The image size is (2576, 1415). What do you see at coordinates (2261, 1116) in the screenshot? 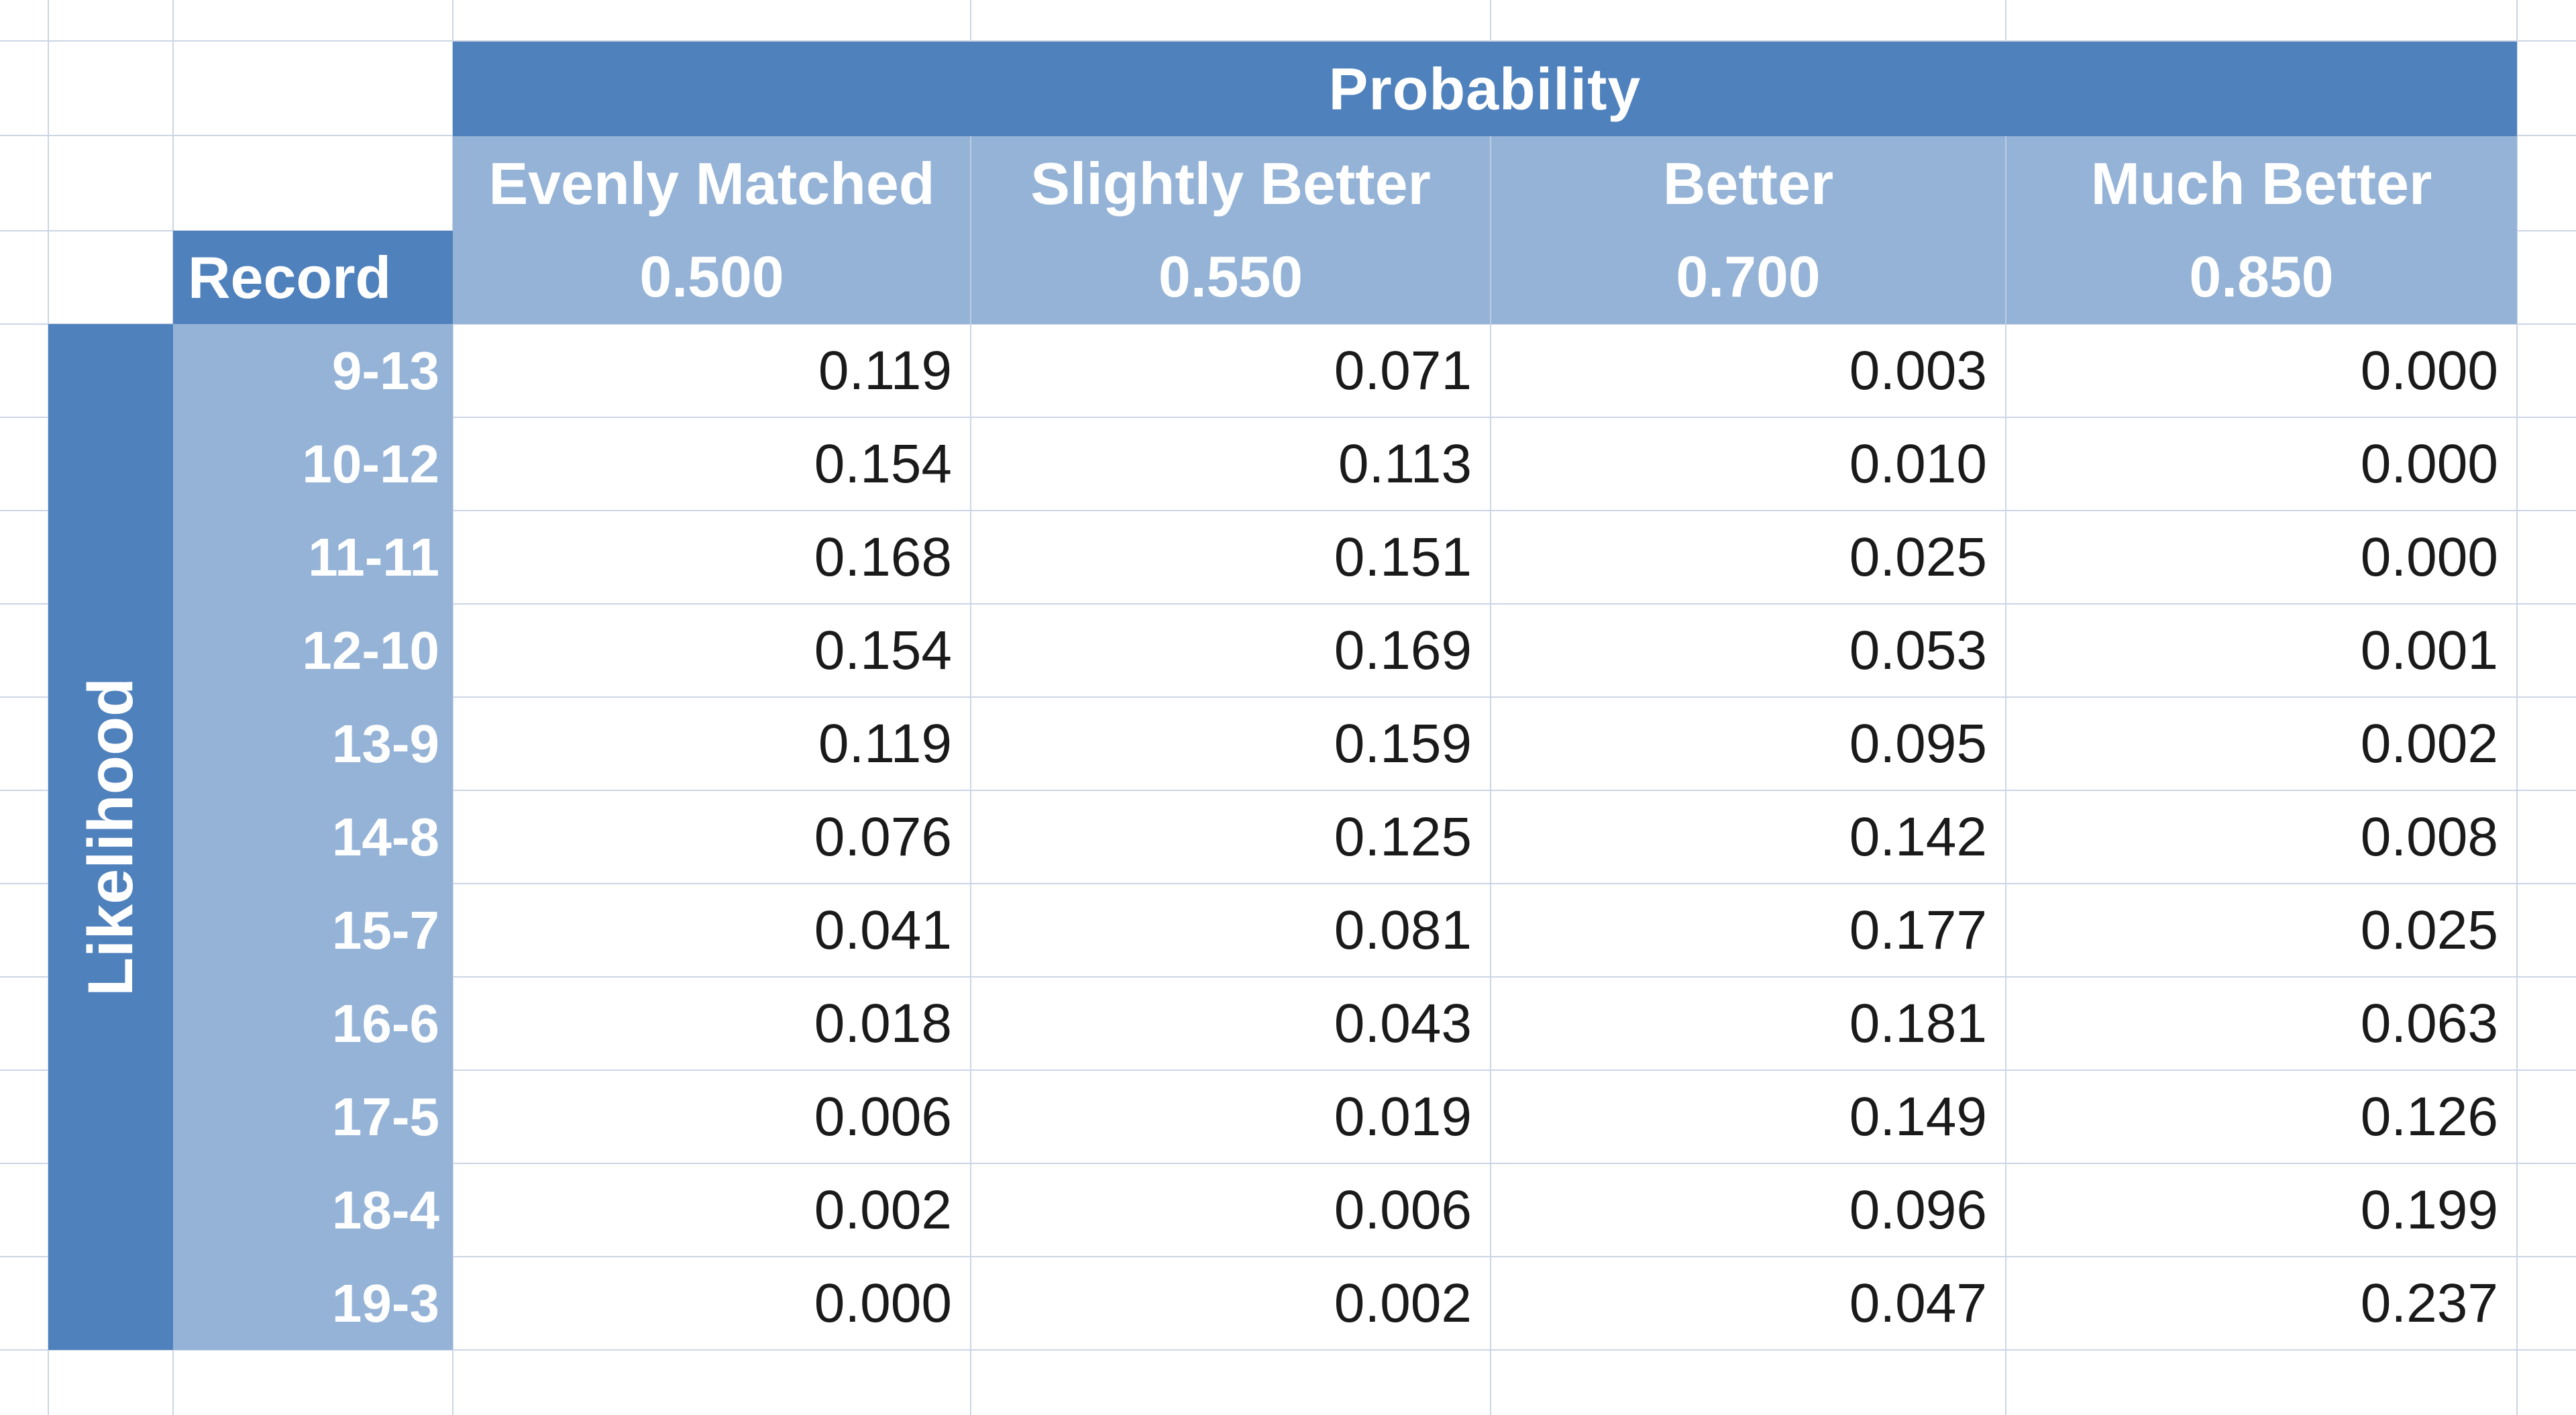
I see `data-cell: 0.126` at bounding box center [2261, 1116].